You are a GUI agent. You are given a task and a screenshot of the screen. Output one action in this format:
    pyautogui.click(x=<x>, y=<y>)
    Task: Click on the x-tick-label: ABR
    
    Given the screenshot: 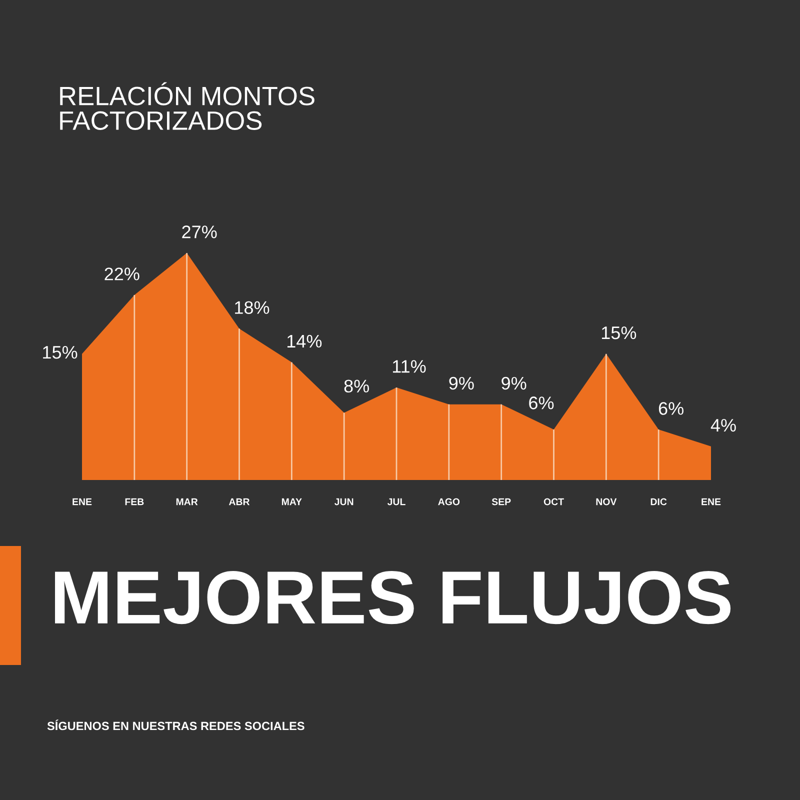 What is the action you would take?
    pyautogui.click(x=239, y=502)
    